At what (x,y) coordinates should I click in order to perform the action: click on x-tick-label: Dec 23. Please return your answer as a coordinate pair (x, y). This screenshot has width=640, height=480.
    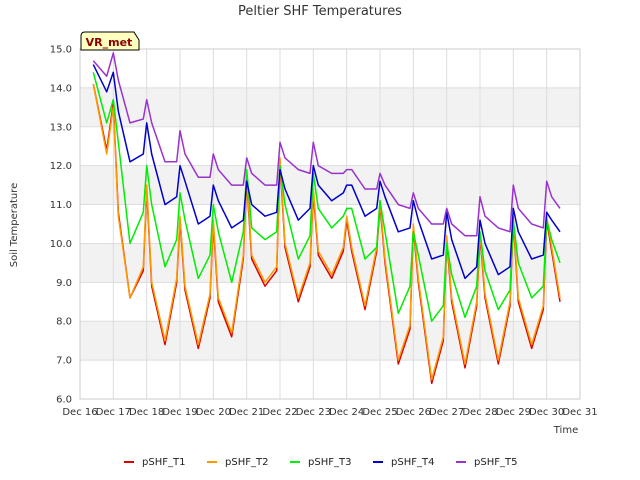
    Looking at the image, I should click on (313, 412).